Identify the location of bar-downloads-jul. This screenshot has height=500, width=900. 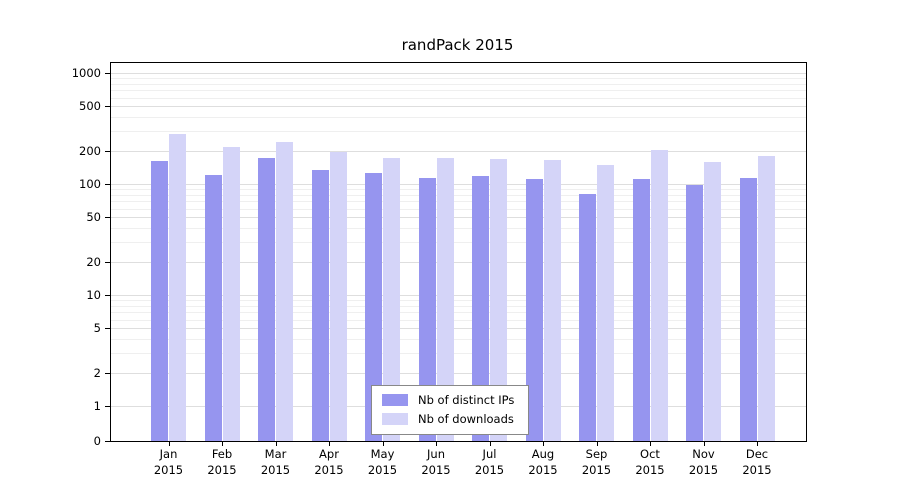
(498, 300).